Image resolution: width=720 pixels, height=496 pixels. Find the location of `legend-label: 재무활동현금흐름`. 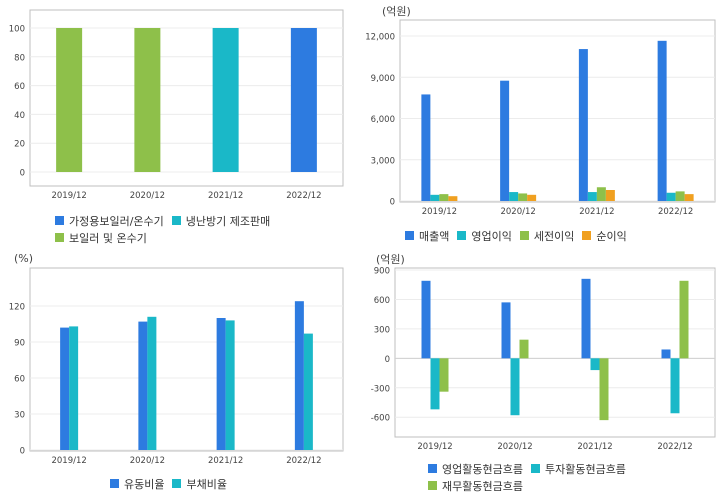

legend-label: 재무활동현금흐름 is located at coordinates (482, 486).